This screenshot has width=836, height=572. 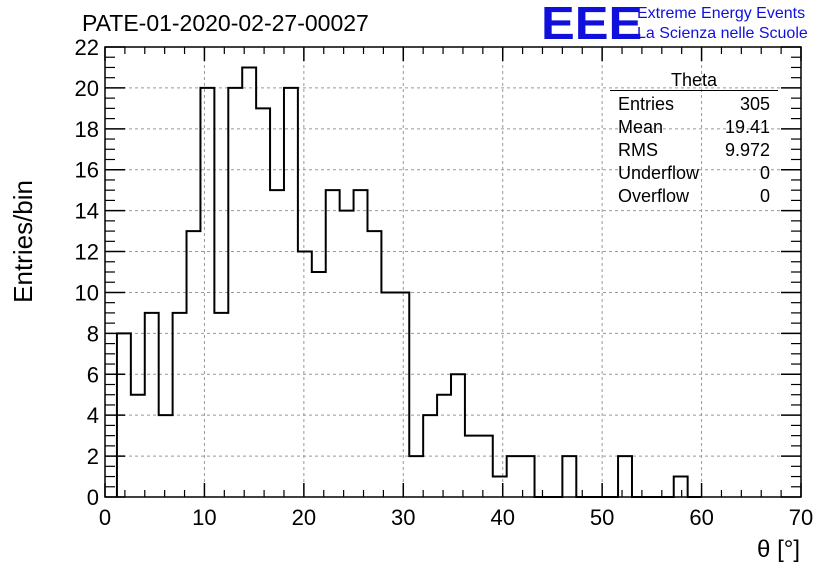 What do you see at coordinates (722, 33) in the screenshot?
I see `logo-line-2: La Scienza nelle Scuole` at bounding box center [722, 33].